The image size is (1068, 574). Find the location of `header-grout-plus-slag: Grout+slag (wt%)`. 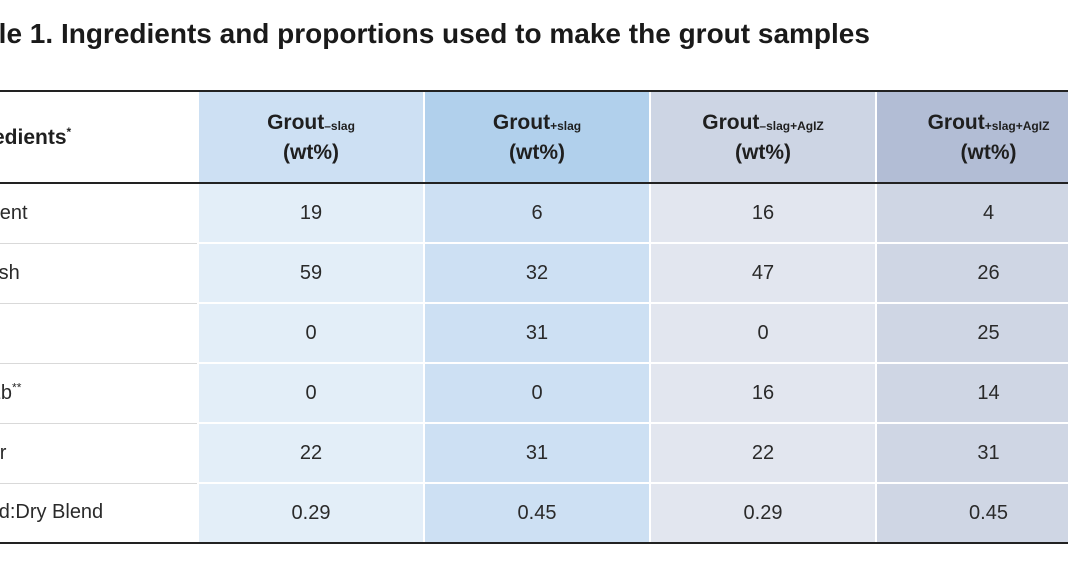

header-grout-plus-slag: Grout+slag (wt%) is located at coordinates (536, 137).